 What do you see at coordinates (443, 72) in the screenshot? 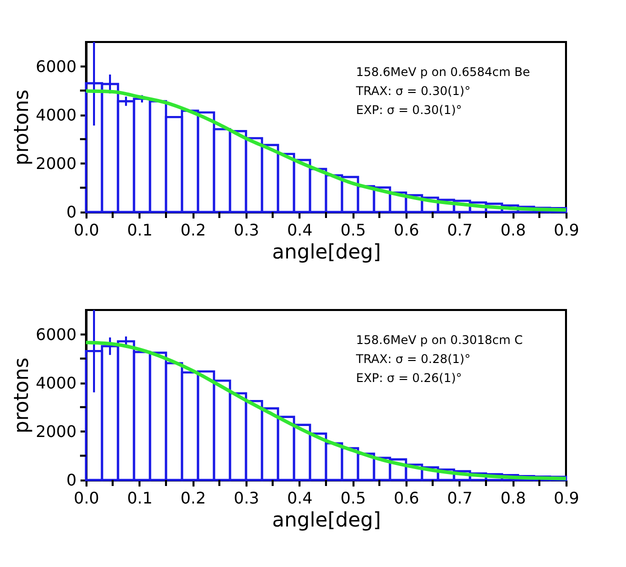
I see `annotation: 158.6MeV p on 0.6584cm Be` at bounding box center [443, 72].